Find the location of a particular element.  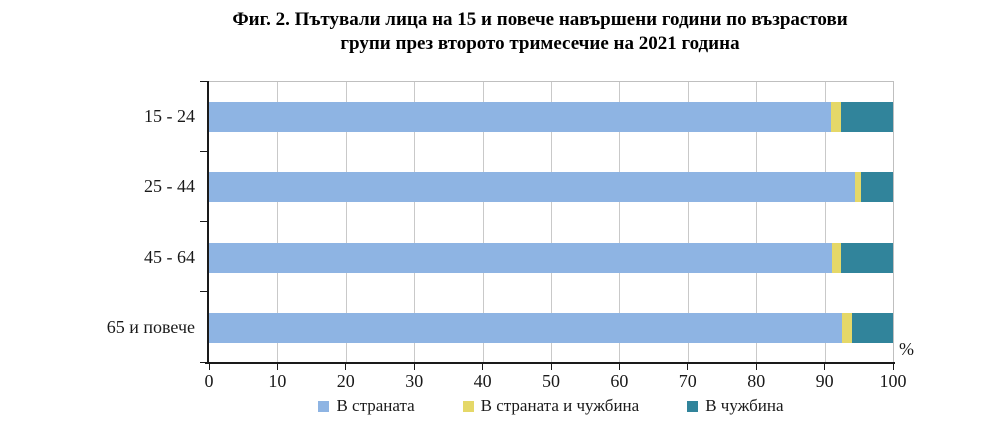

y-category-label: 15 - 24 is located at coordinates (169, 116).